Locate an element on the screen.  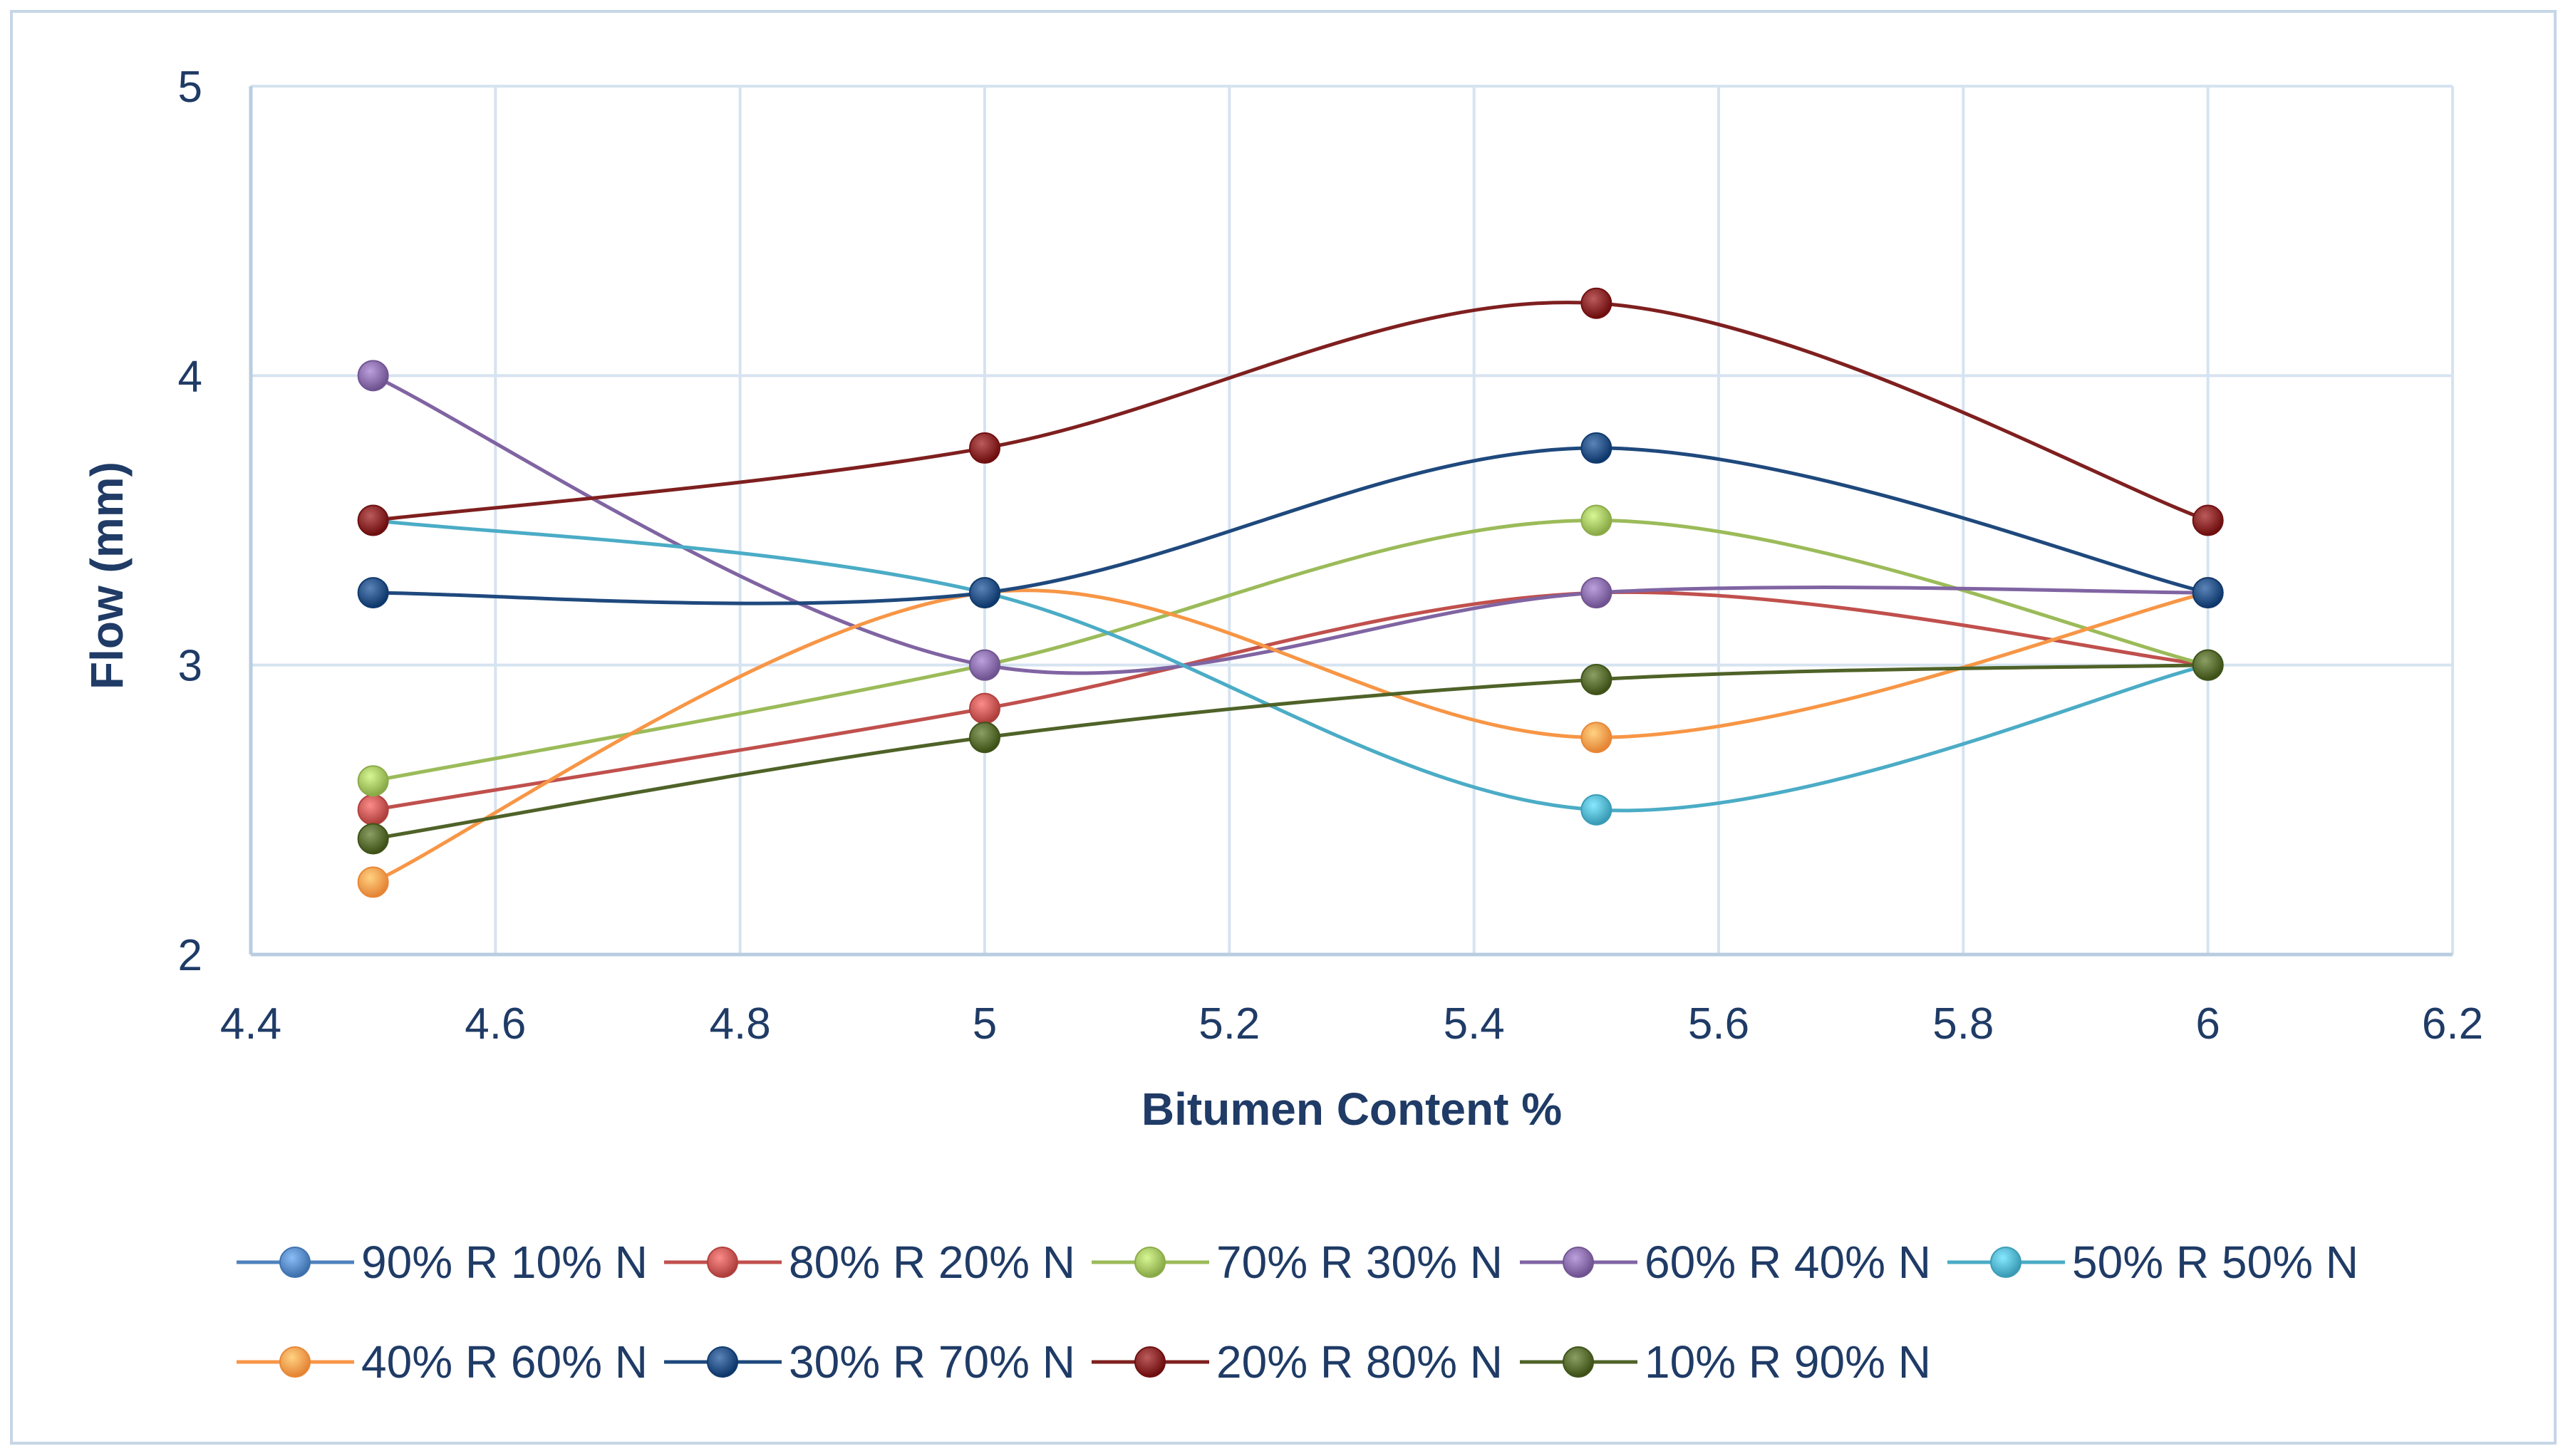
legend-label: 20% R 80% N is located at coordinates (1359, 1362).